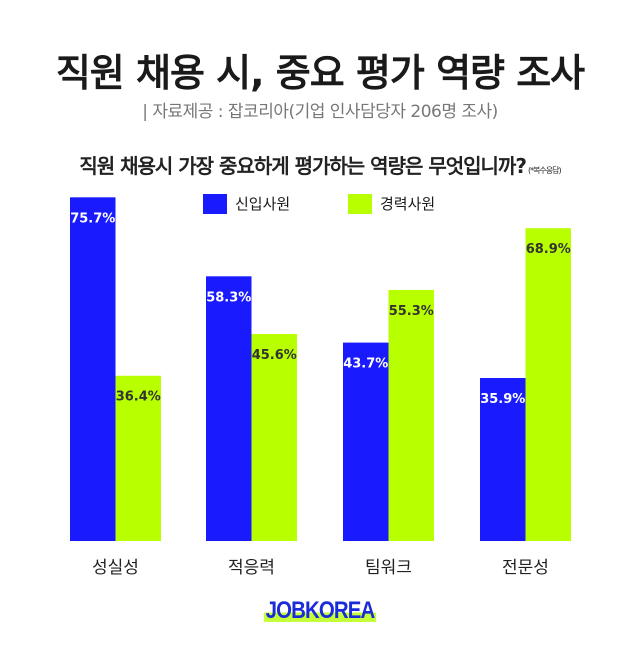 This screenshot has width=640, height=647. I want to click on legend-swatch-experienced, so click(360, 203).